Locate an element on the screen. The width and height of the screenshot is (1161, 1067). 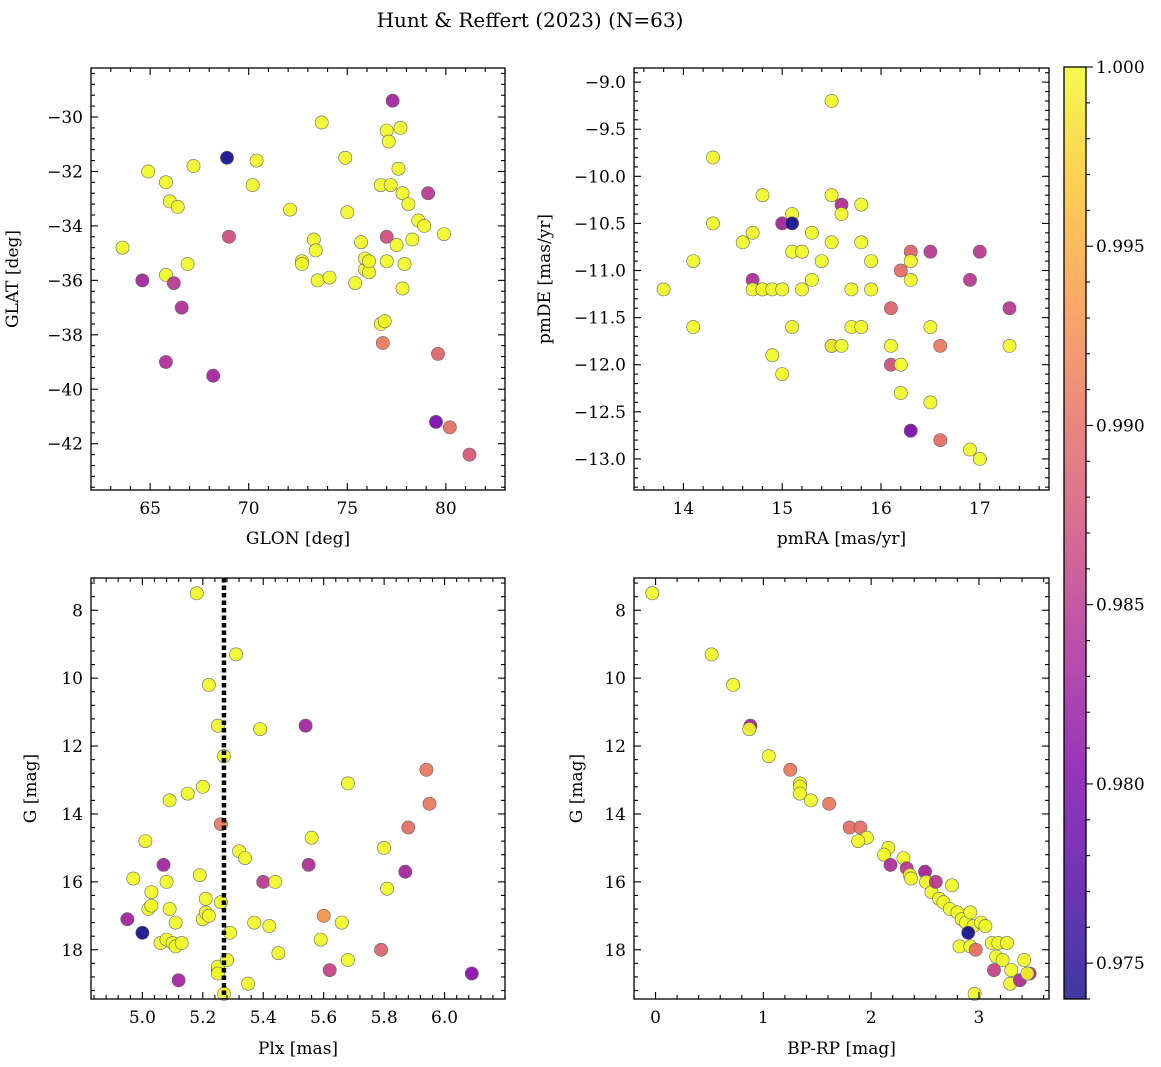
y-axis-label: GLAT [deg] is located at coordinates (13, 279).